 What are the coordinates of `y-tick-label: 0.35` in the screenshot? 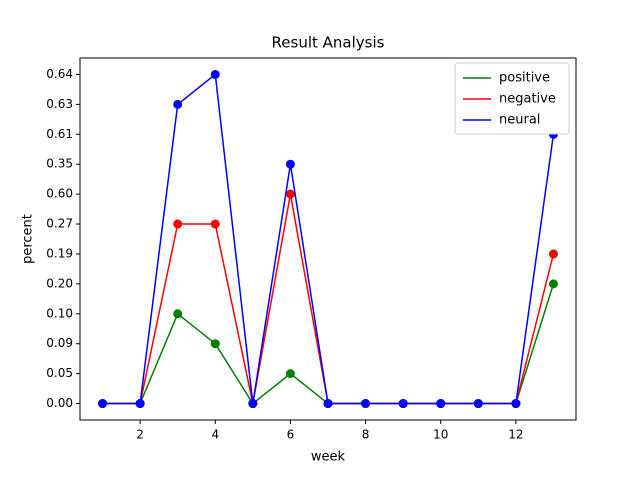 It's located at (59, 164).